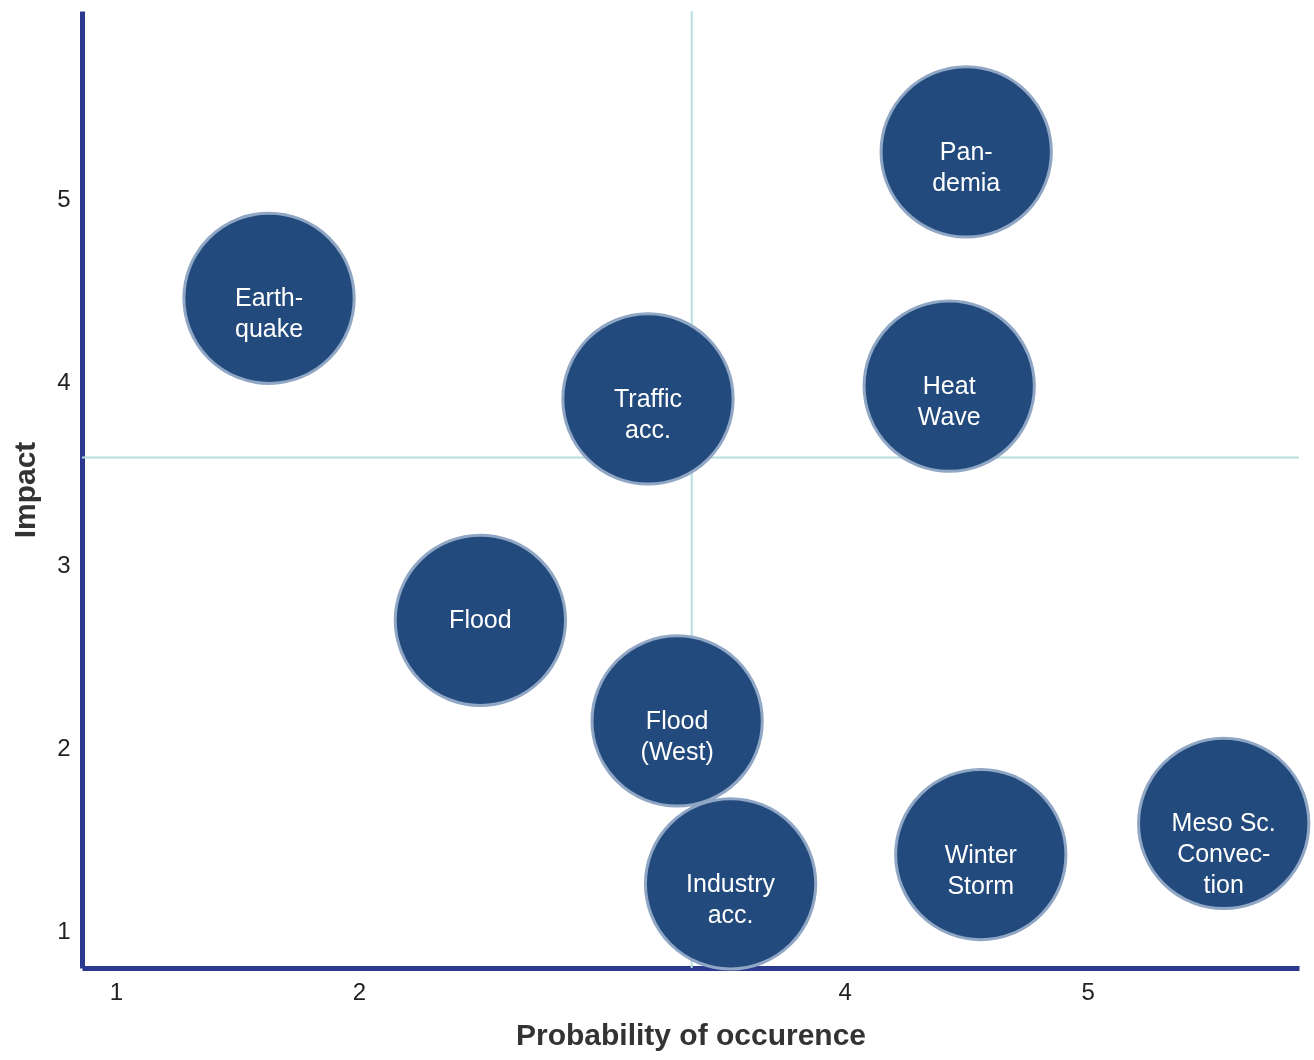  Describe the element at coordinates (116, 991) in the screenshot. I see `x-tick-label: 1` at that location.